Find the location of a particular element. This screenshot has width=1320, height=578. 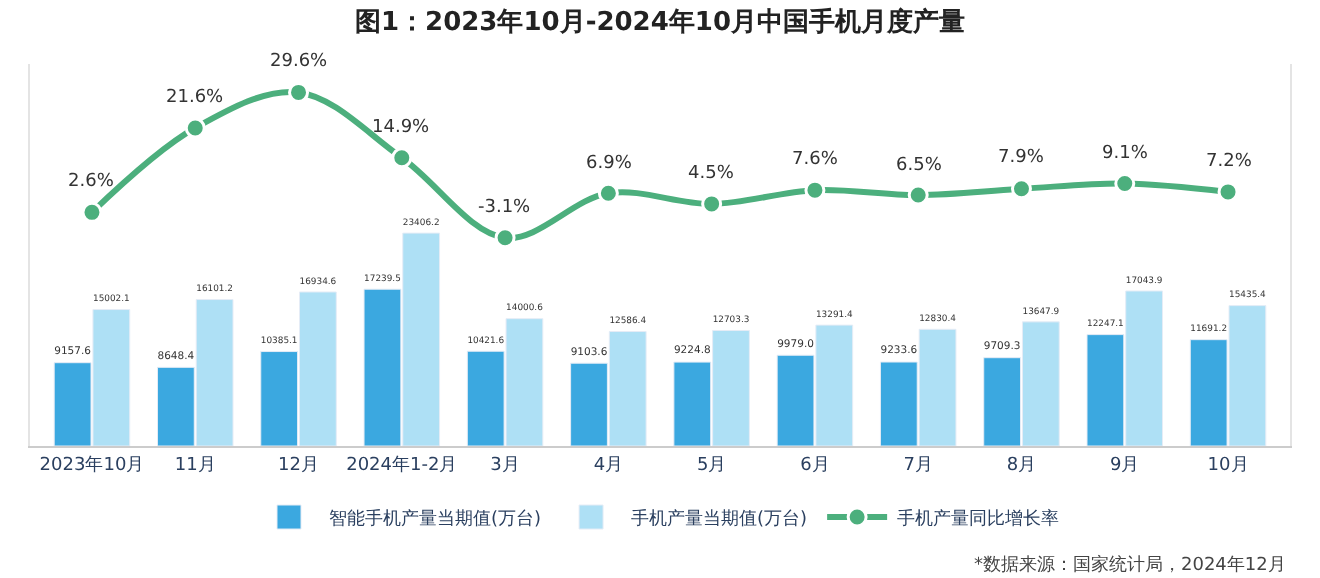

data-label: 7.6% is located at coordinates (815, 160).